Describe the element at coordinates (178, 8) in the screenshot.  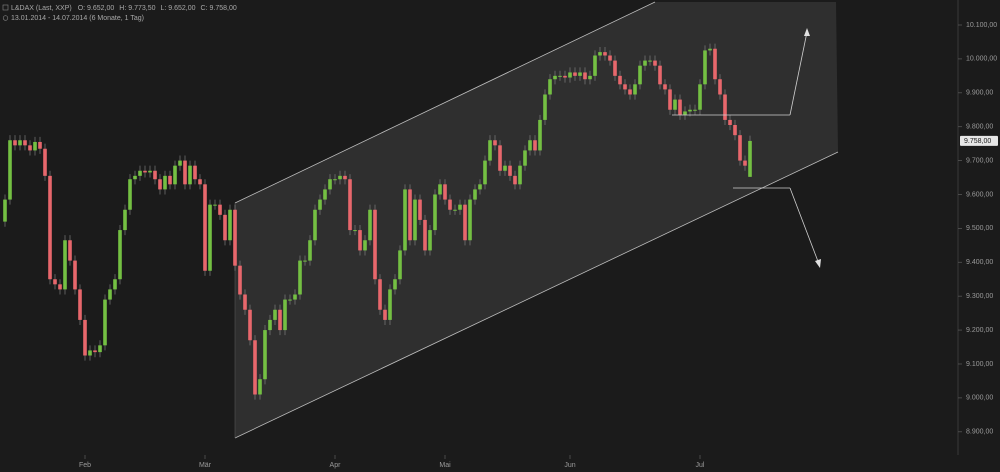
I see `header-value: L: 9.652,00` at that location.